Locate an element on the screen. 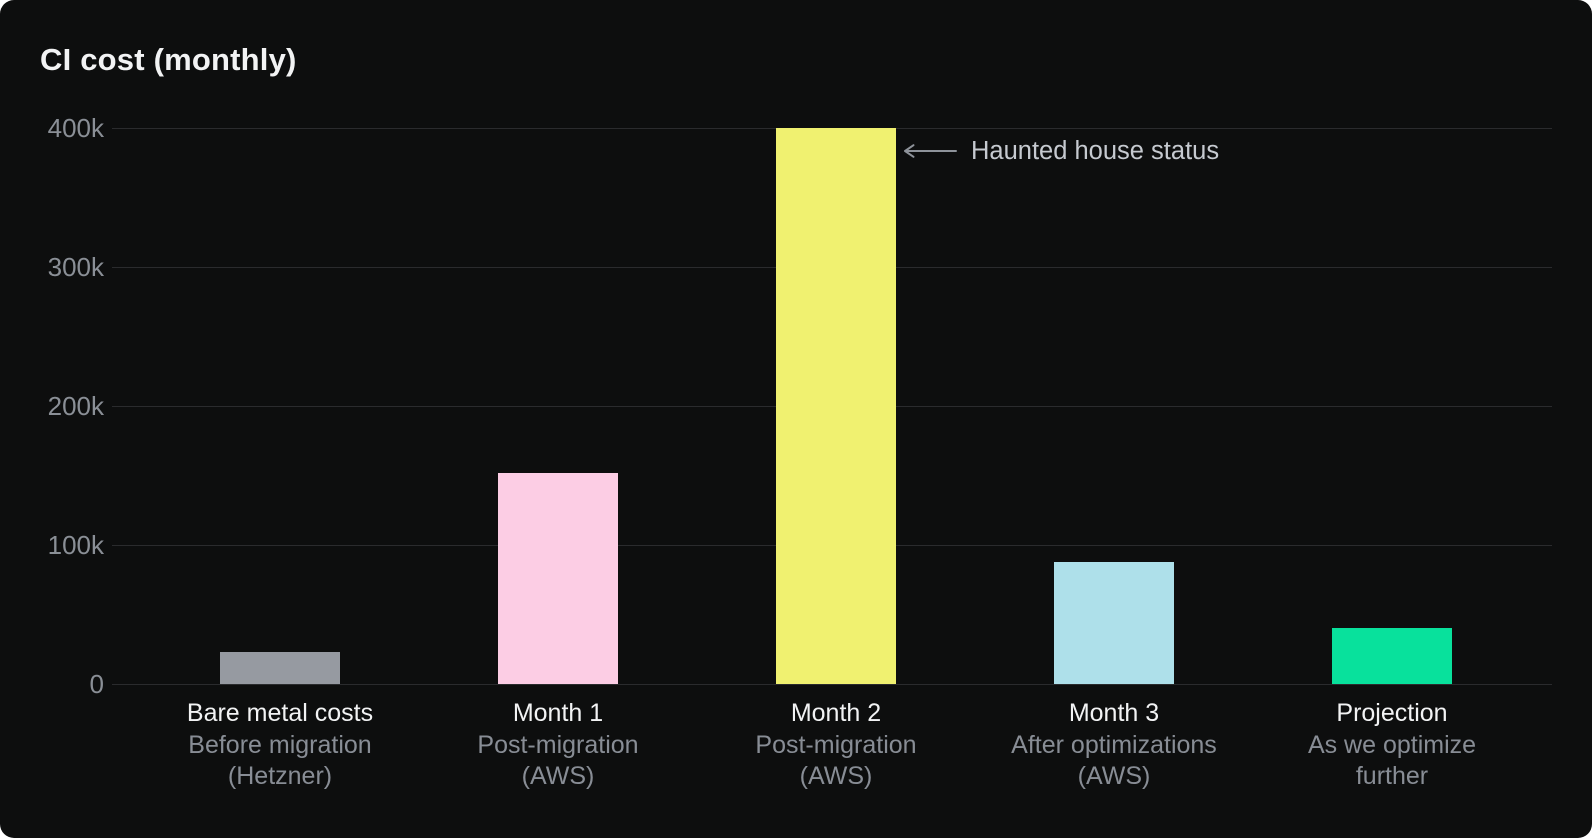 Image resolution: width=1592 pixels, height=838 pixels. bar-bare-metal-costs is located at coordinates (280, 668).